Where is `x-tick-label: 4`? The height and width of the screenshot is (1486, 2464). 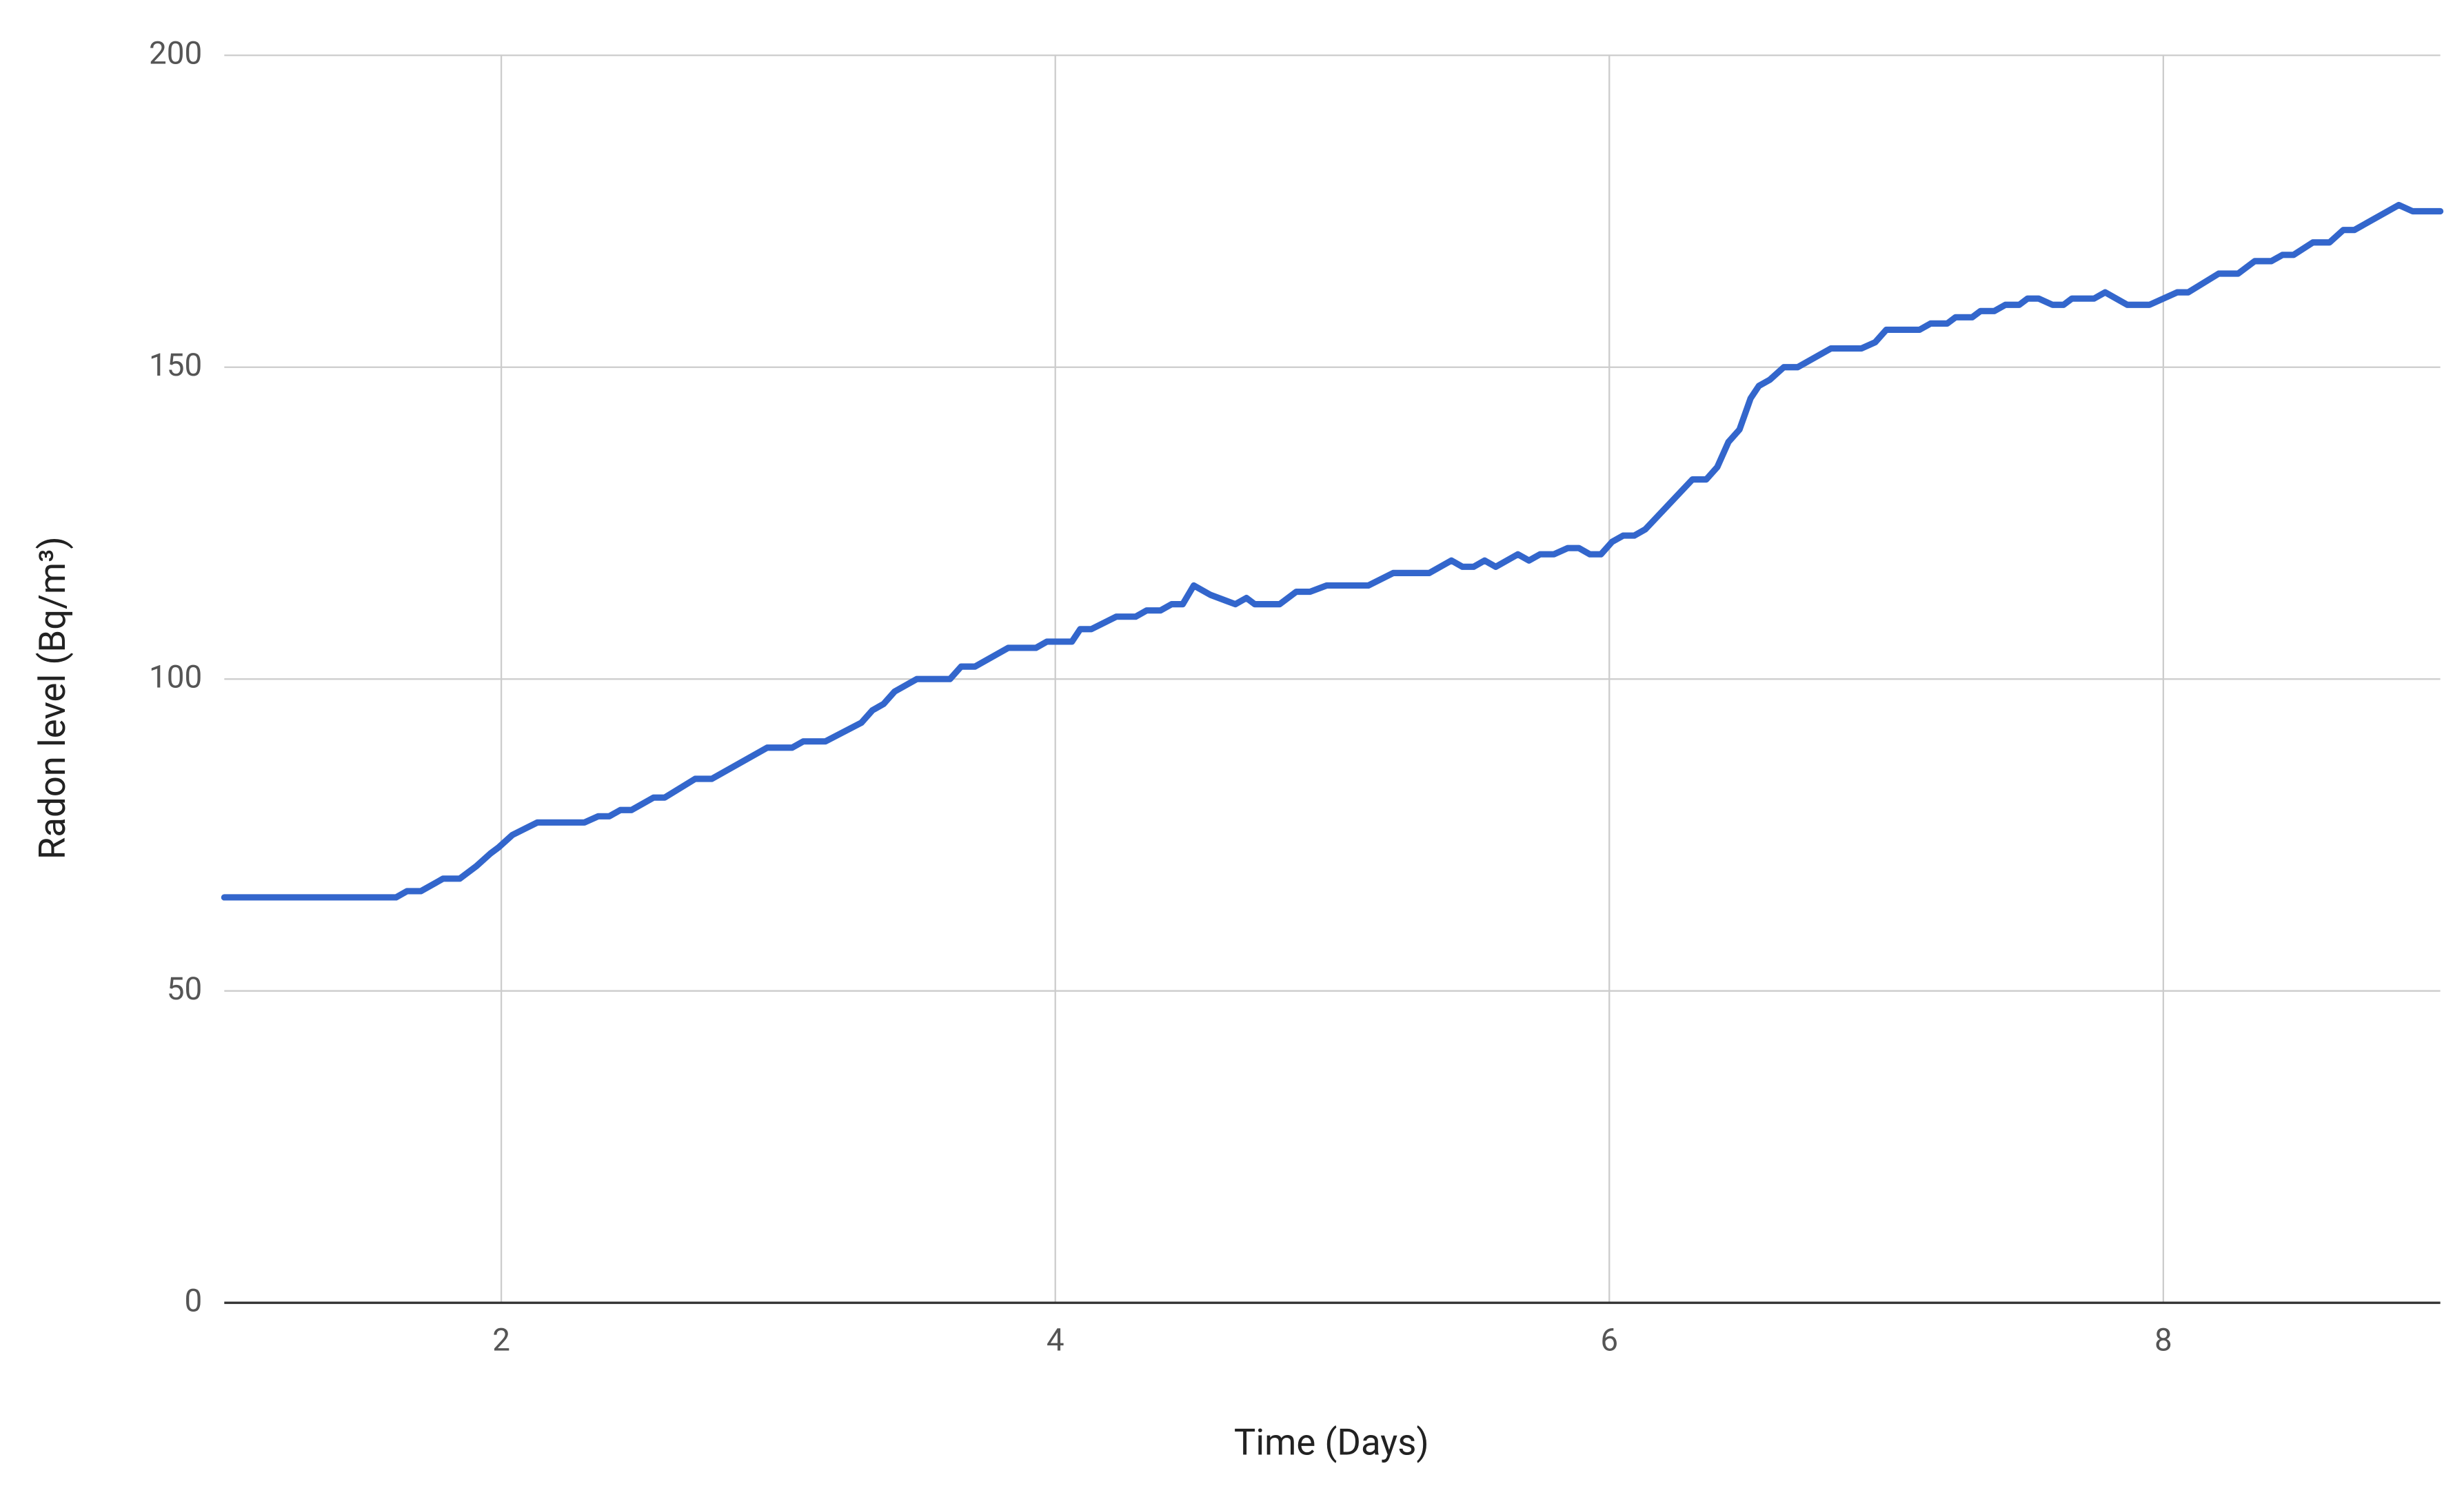 x-tick-label: 4 is located at coordinates (1055, 1340).